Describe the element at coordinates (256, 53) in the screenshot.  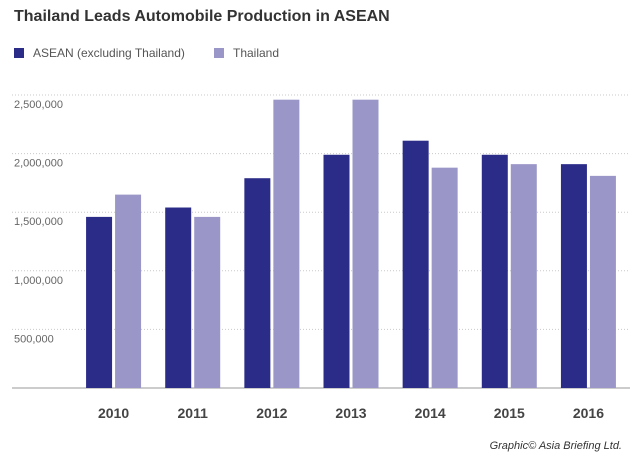
I see `legend-label-thailand: Thailand` at that location.